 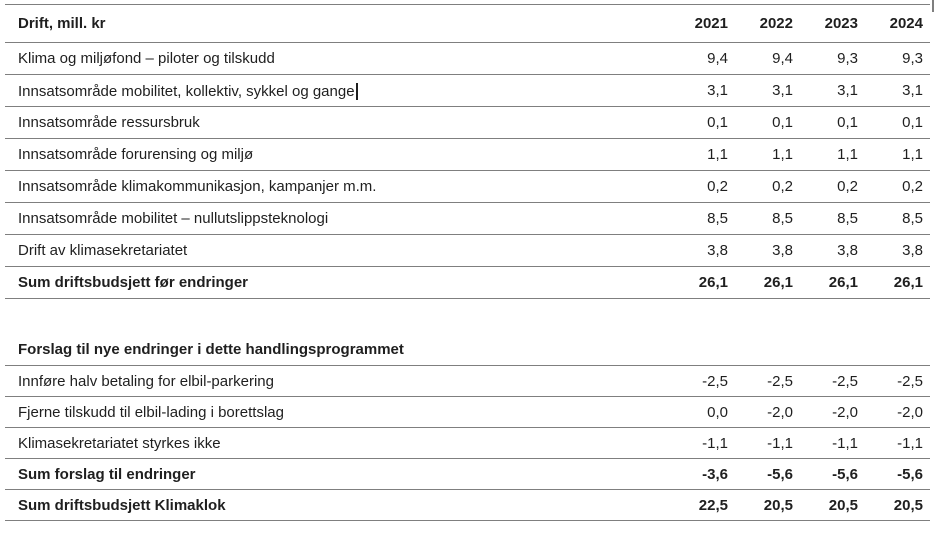 I want to click on row-label: Sum driftsbudsjett Klimaklok, so click(x=122, y=505).